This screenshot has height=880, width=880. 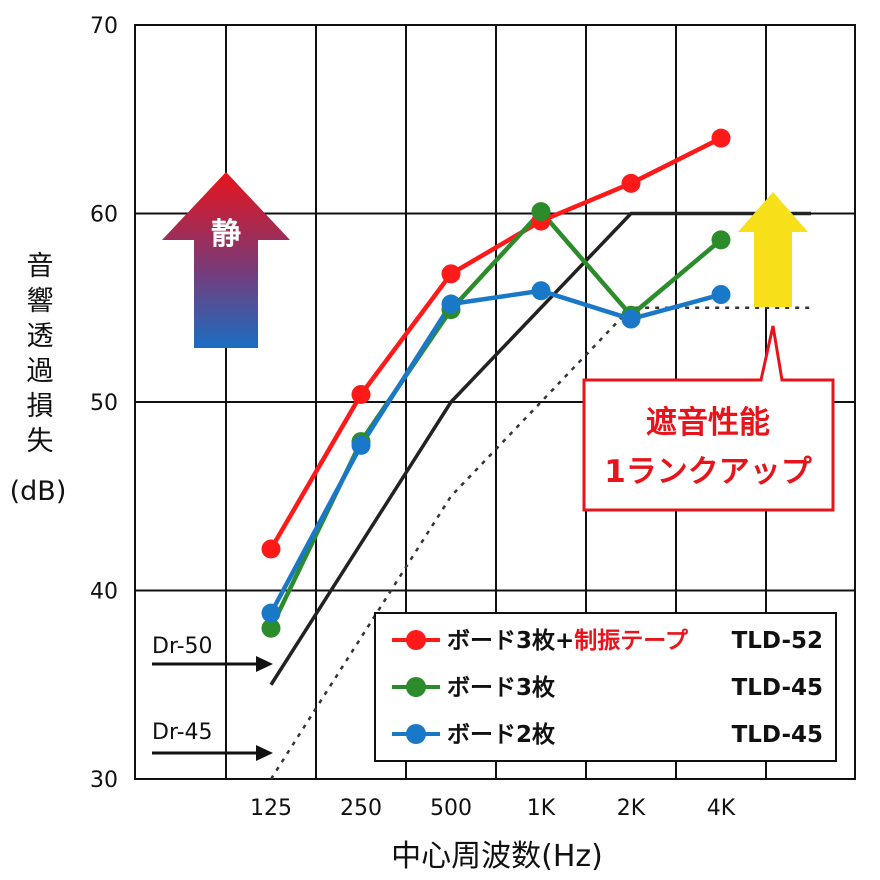 What do you see at coordinates (104, 592) in the screenshot?
I see `y-tick-label: 40` at bounding box center [104, 592].